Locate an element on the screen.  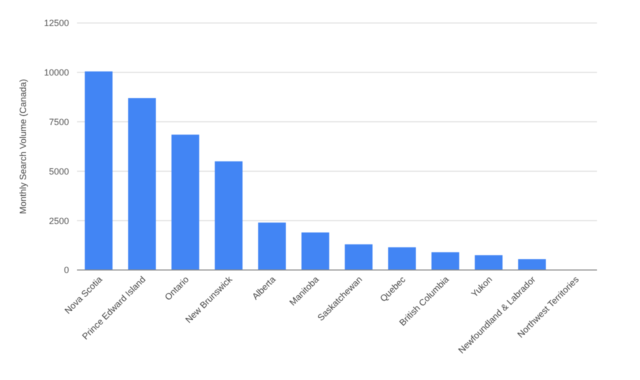
y-tick-label: 12500 is located at coordinates (56, 23).